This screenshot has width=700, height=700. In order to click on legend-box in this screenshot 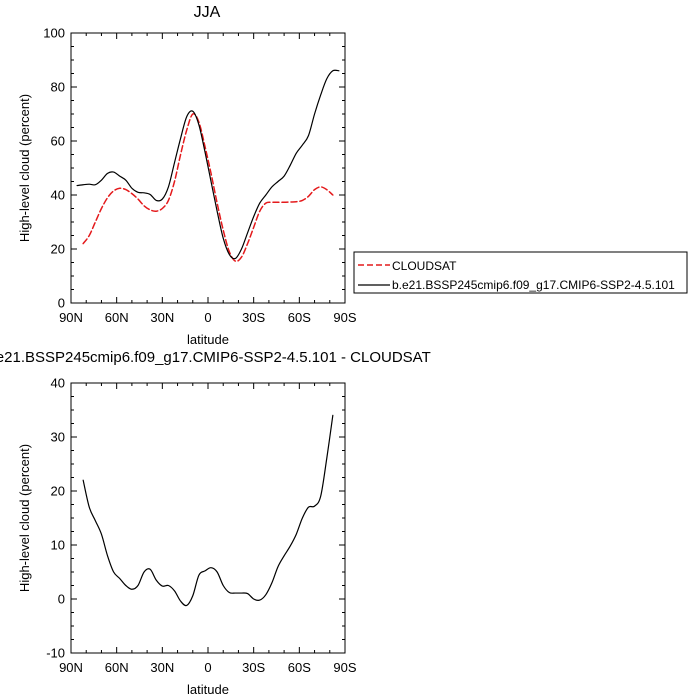, I will do `click(520, 272)`.